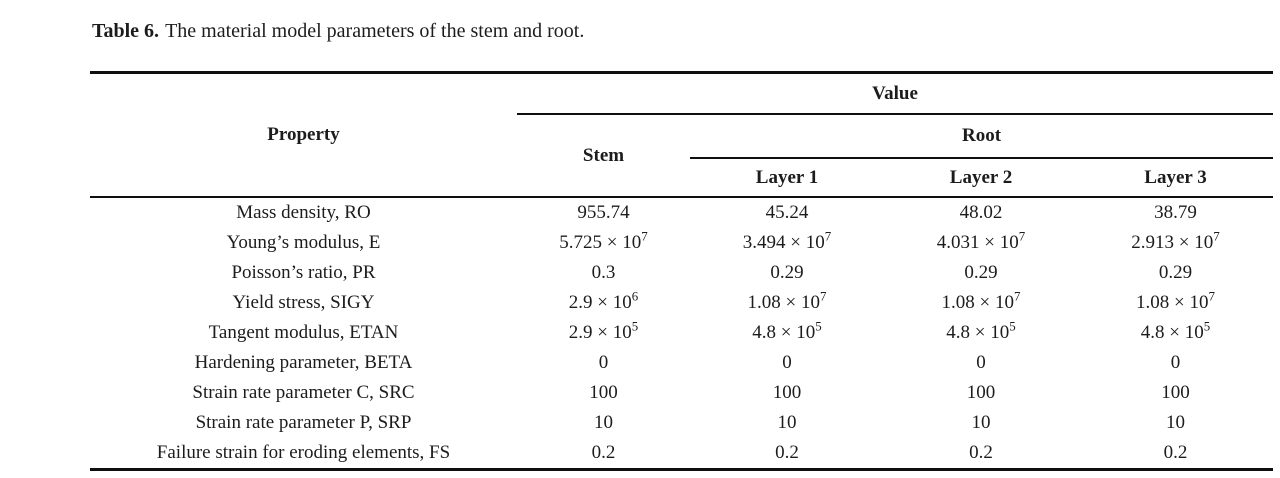 This screenshot has height=478, width=1280. Describe the element at coordinates (603, 212) in the screenshot. I see `value-cell: 955.74` at that location.